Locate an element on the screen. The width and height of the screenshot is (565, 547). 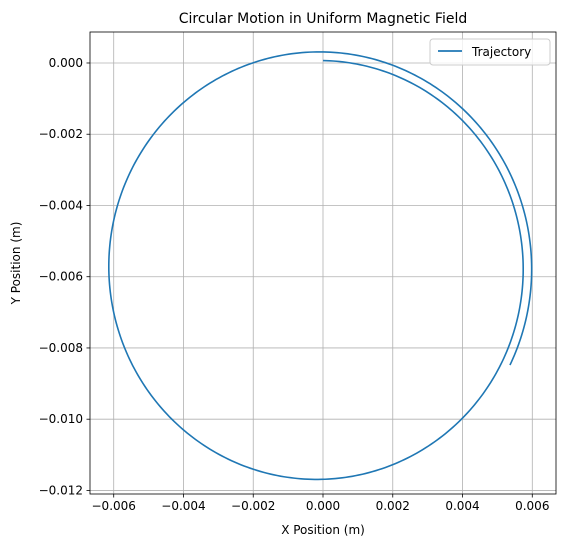
x-axis-ticks: −0.006 −0.004 −0.002 0.000 0.002 0.004 0.006 is located at coordinates (320, 503).